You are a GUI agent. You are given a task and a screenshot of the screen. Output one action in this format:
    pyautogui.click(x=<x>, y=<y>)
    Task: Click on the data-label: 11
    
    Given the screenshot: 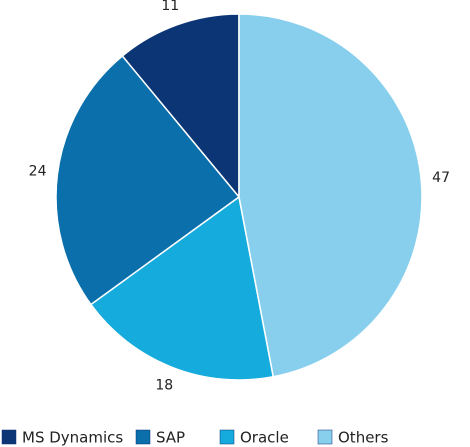 What is the action you would take?
    pyautogui.click(x=170, y=7)
    